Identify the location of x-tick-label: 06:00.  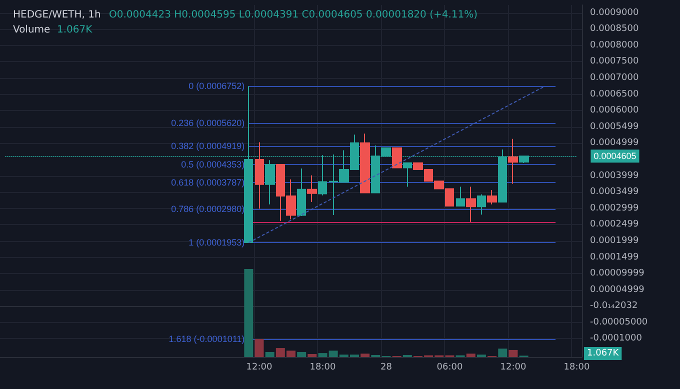
(449, 367).